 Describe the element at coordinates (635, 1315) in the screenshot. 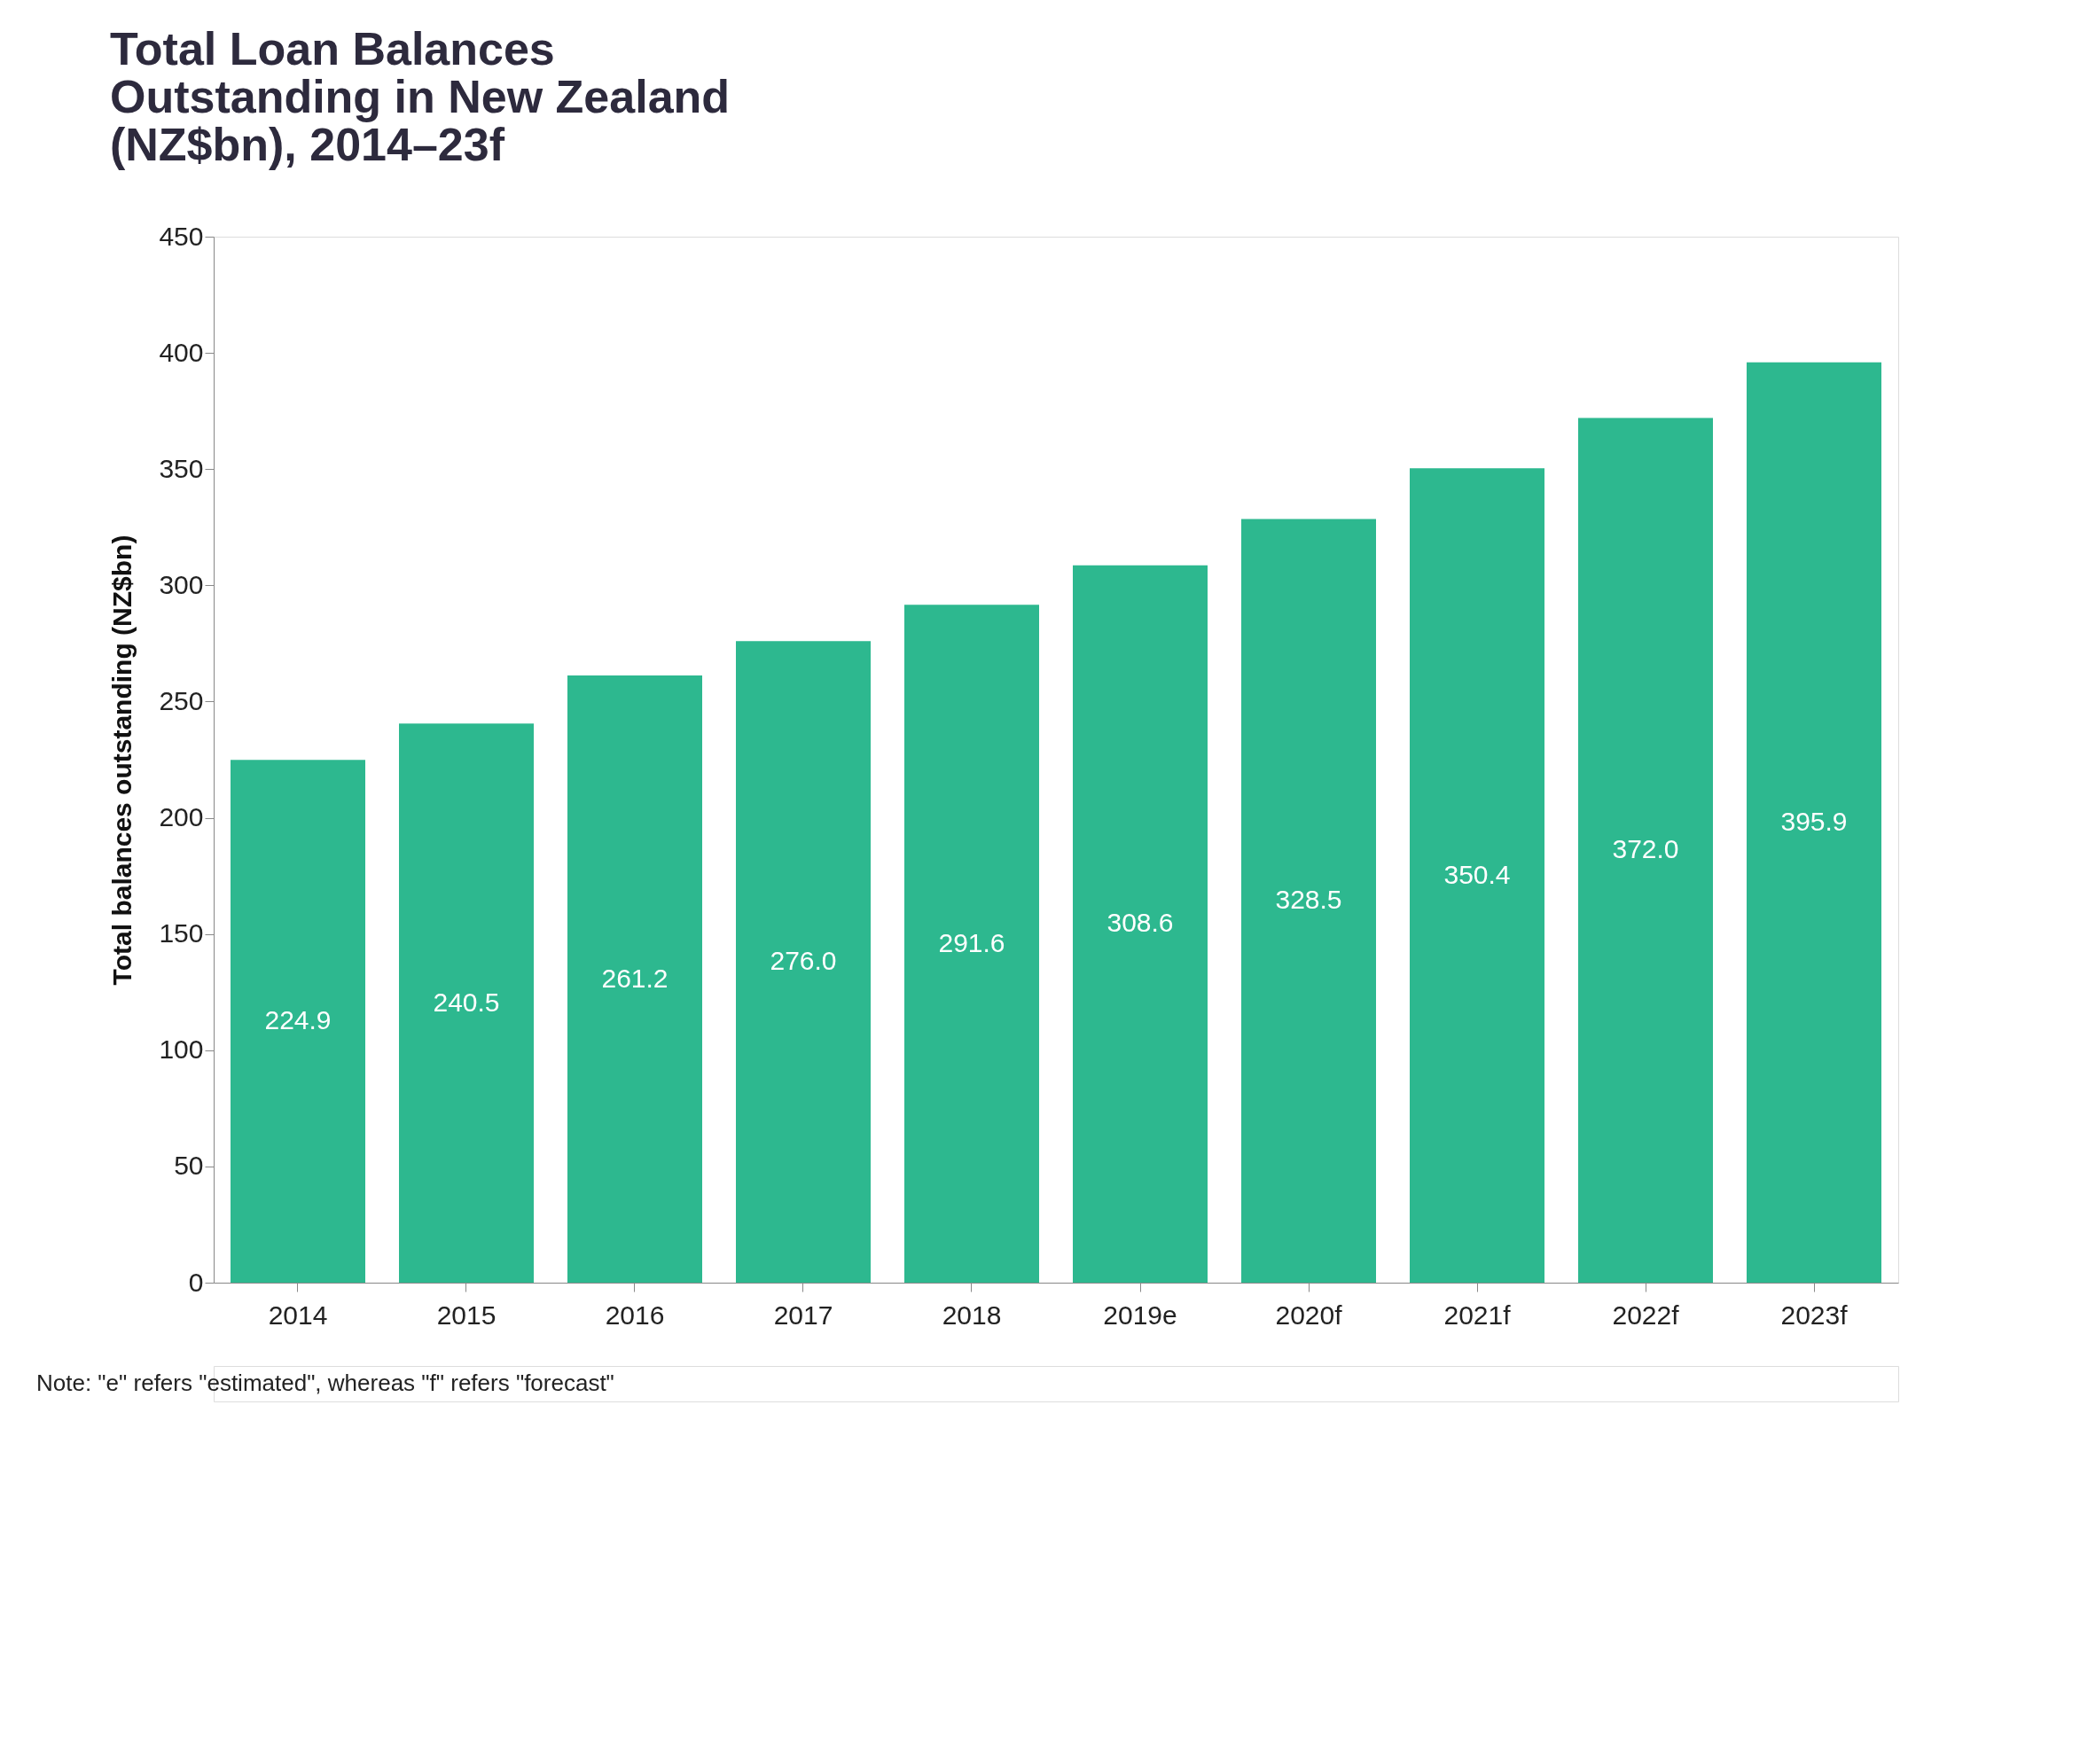

I see `x-tick-label: 2016` at that location.